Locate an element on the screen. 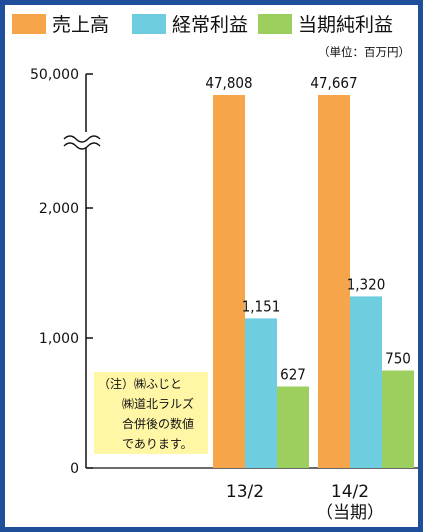  category-label-14-2: 14/2 is located at coordinates (350, 492).